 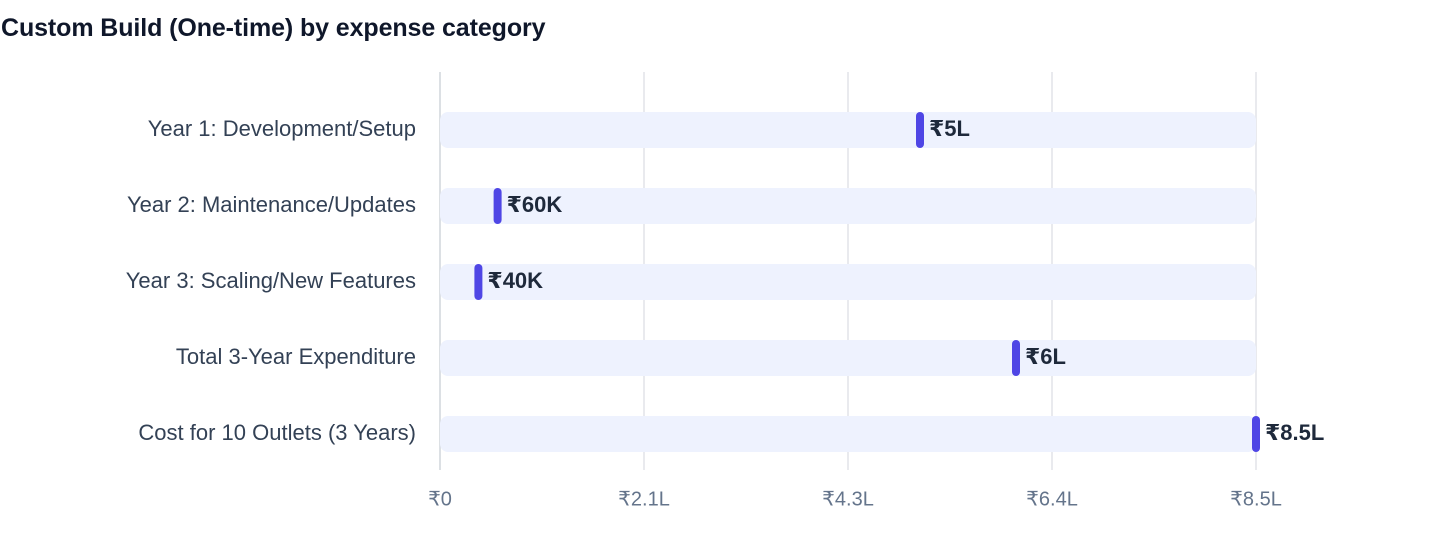 What do you see at coordinates (949, 128) in the screenshot?
I see `data-label: ₹5L` at bounding box center [949, 128].